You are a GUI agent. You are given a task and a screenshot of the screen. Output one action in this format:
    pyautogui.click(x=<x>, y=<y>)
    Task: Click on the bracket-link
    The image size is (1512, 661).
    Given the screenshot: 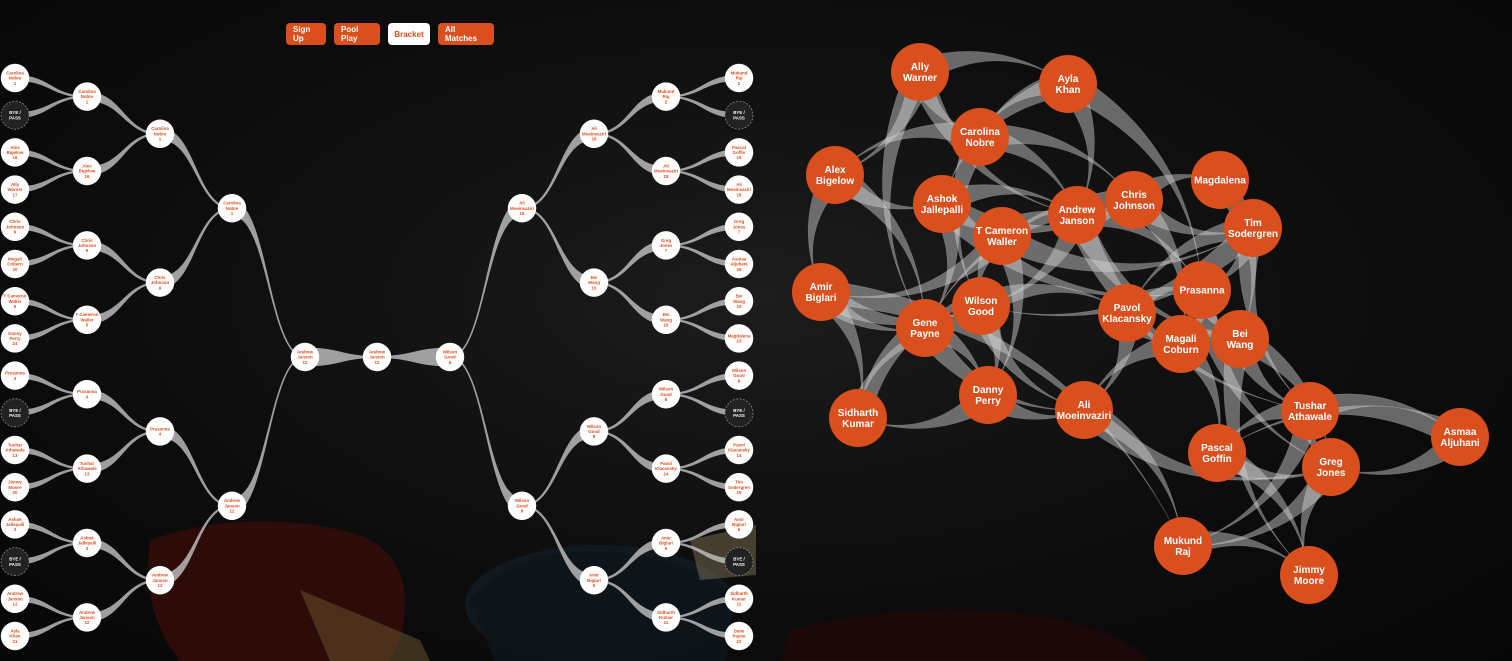 What is the action you would take?
    pyautogui.click(x=51, y=458)
    